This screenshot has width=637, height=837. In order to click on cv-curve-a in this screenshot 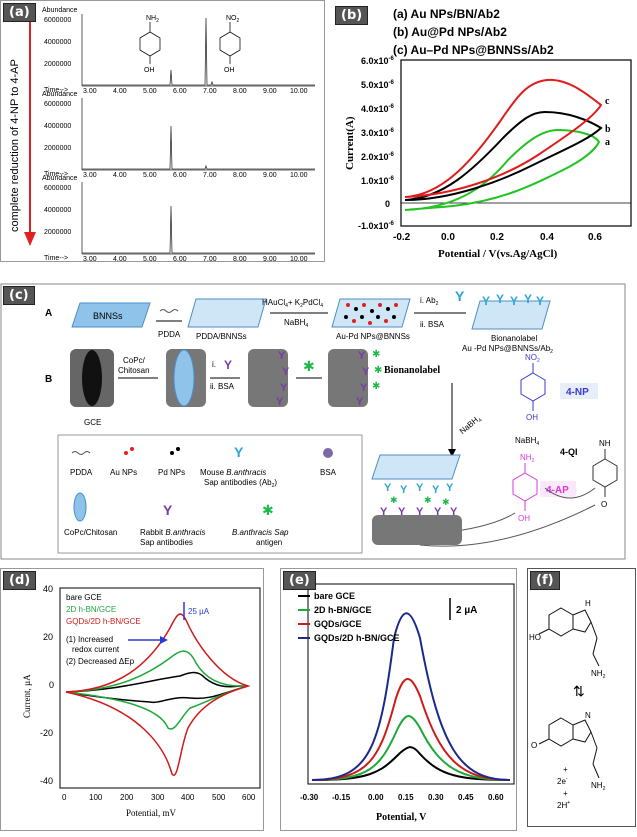, I will do `click(502, 169)`.